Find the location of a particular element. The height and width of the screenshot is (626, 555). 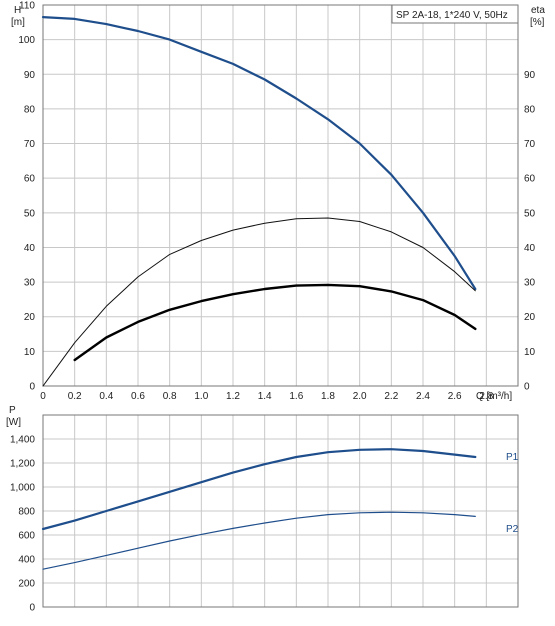

right-y-tick-label: 0 is located at coordinates (527, 387).